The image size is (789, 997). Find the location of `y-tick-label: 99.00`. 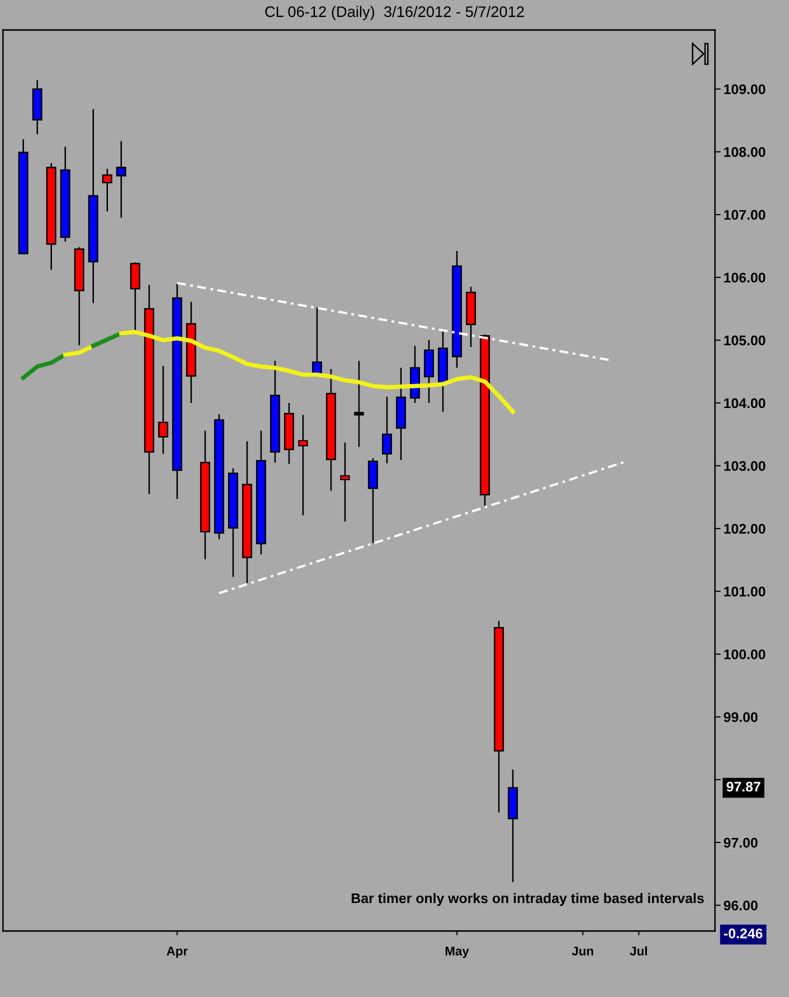

y-tick-label: 99.00 is located at coordinates (741, 717).